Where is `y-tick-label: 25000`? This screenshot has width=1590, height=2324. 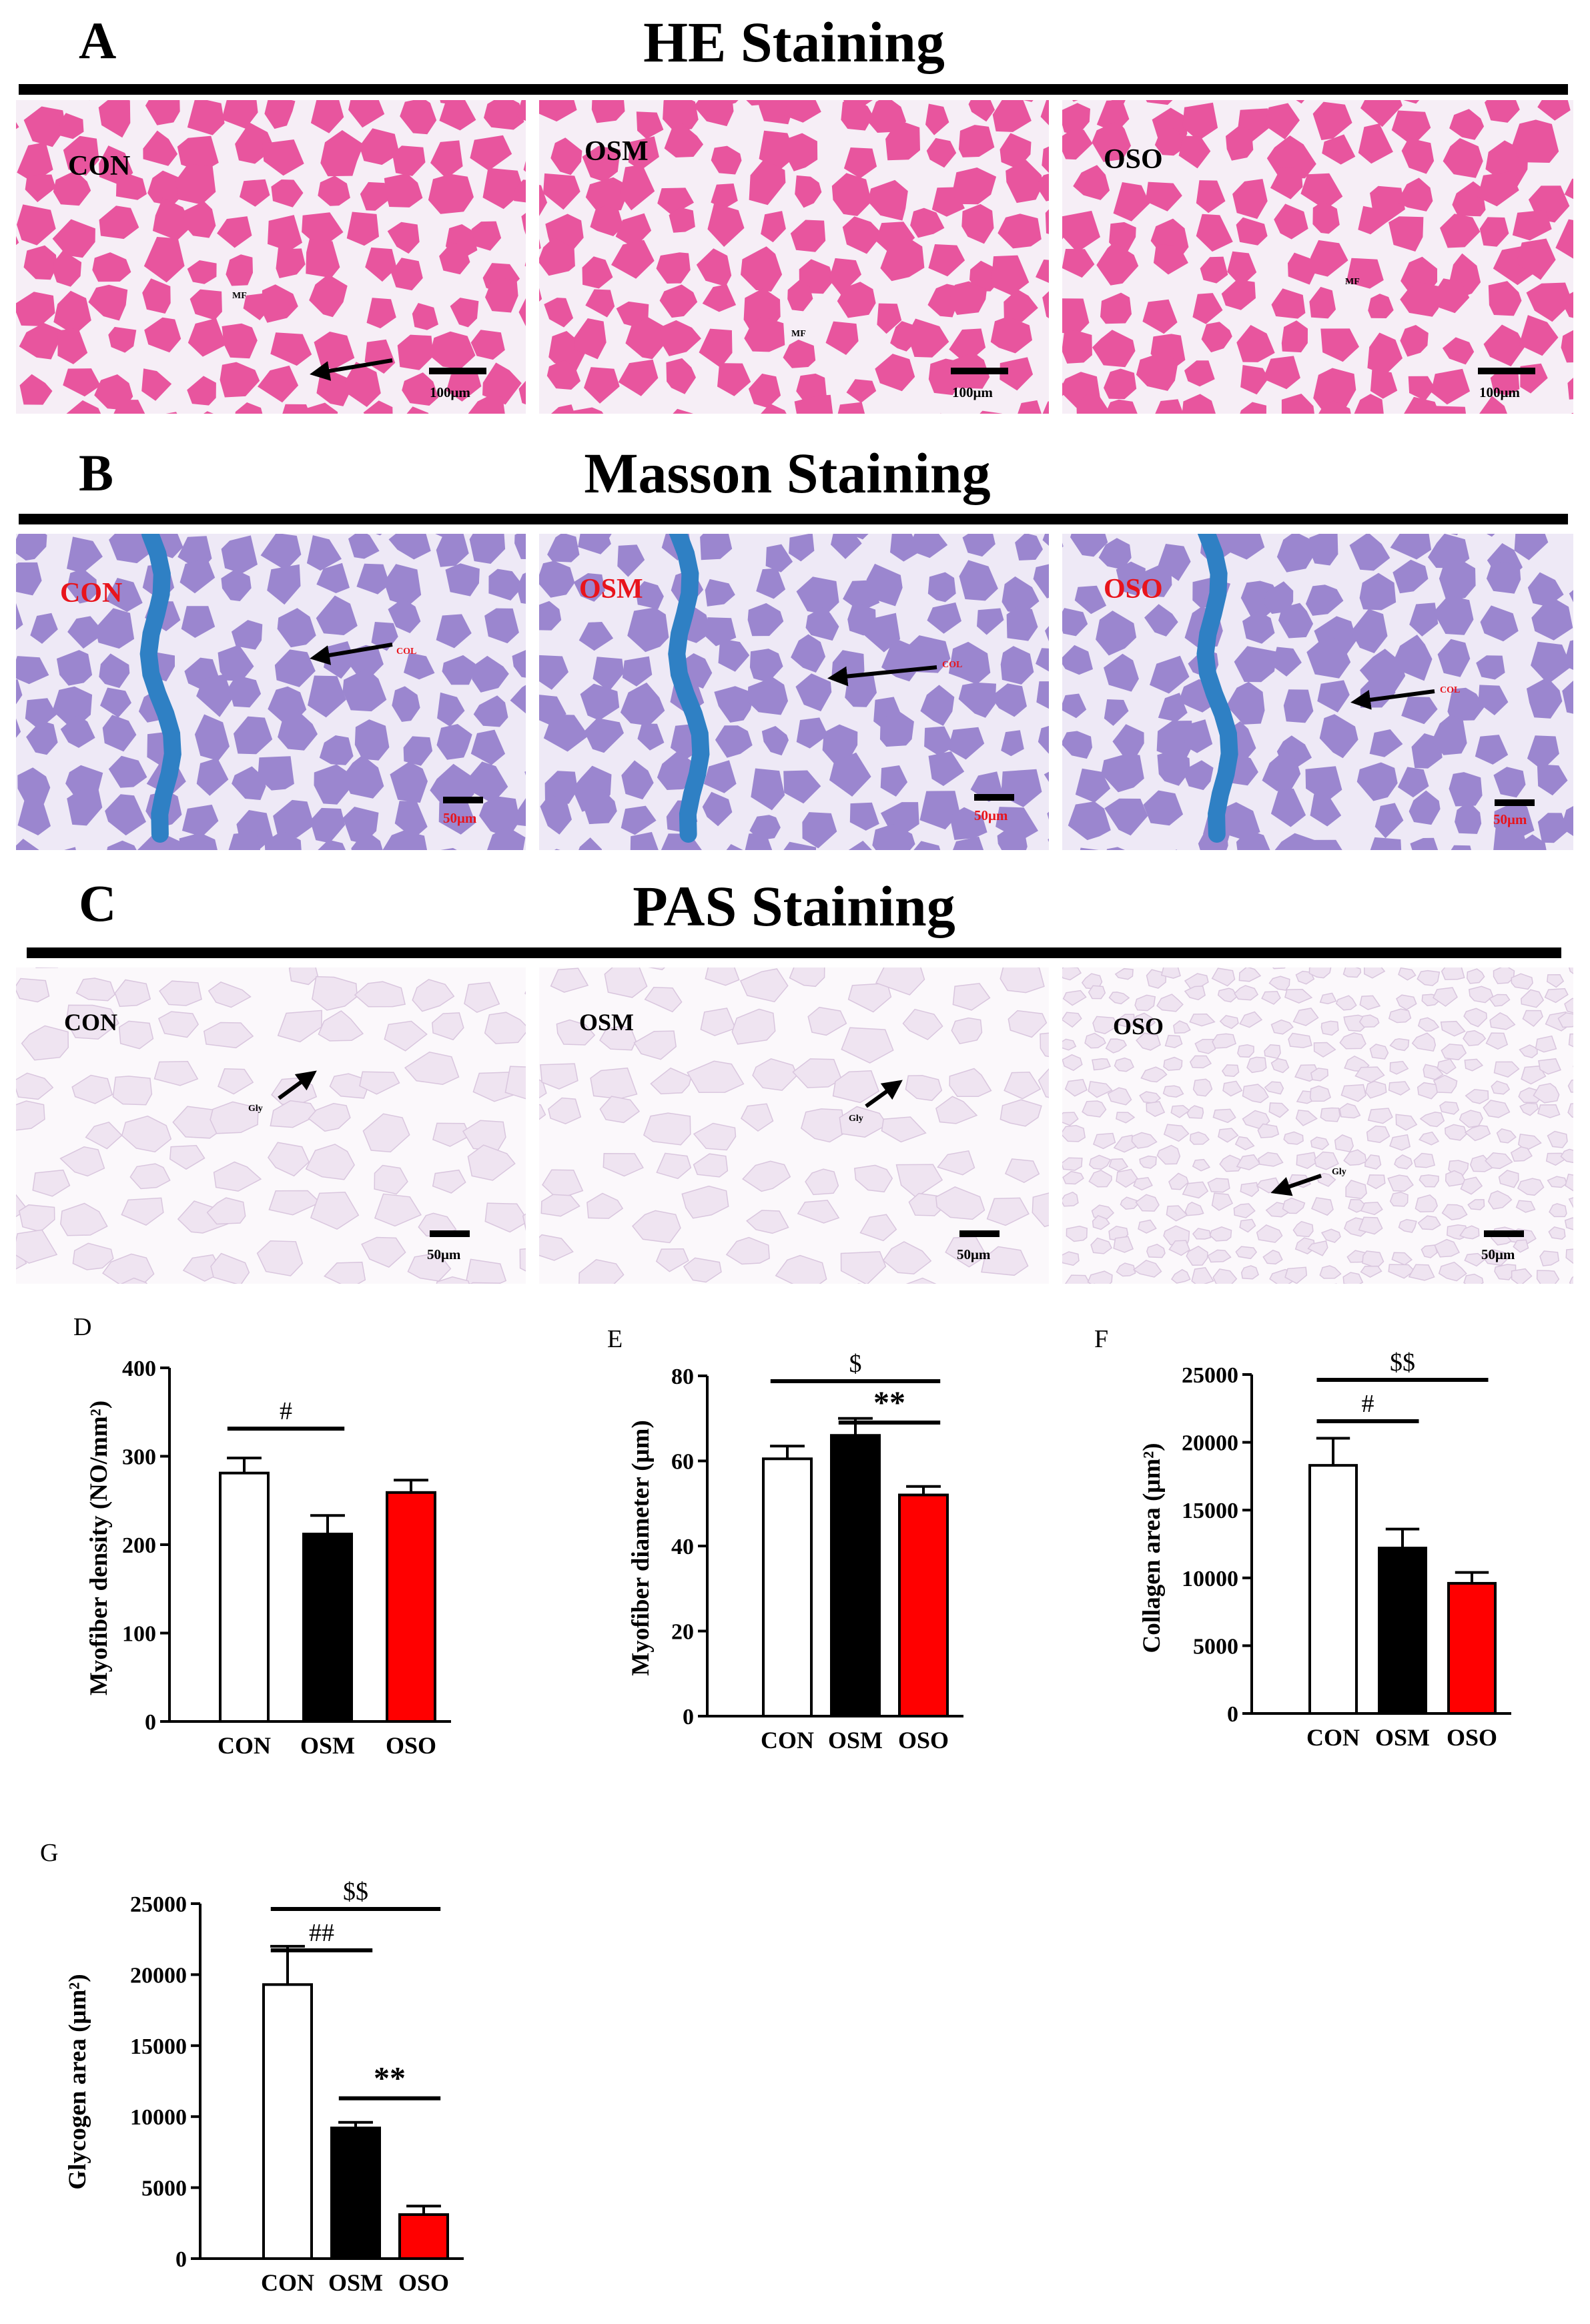 y-tick-label: 25000 is located at coordinates (1210, 1375).